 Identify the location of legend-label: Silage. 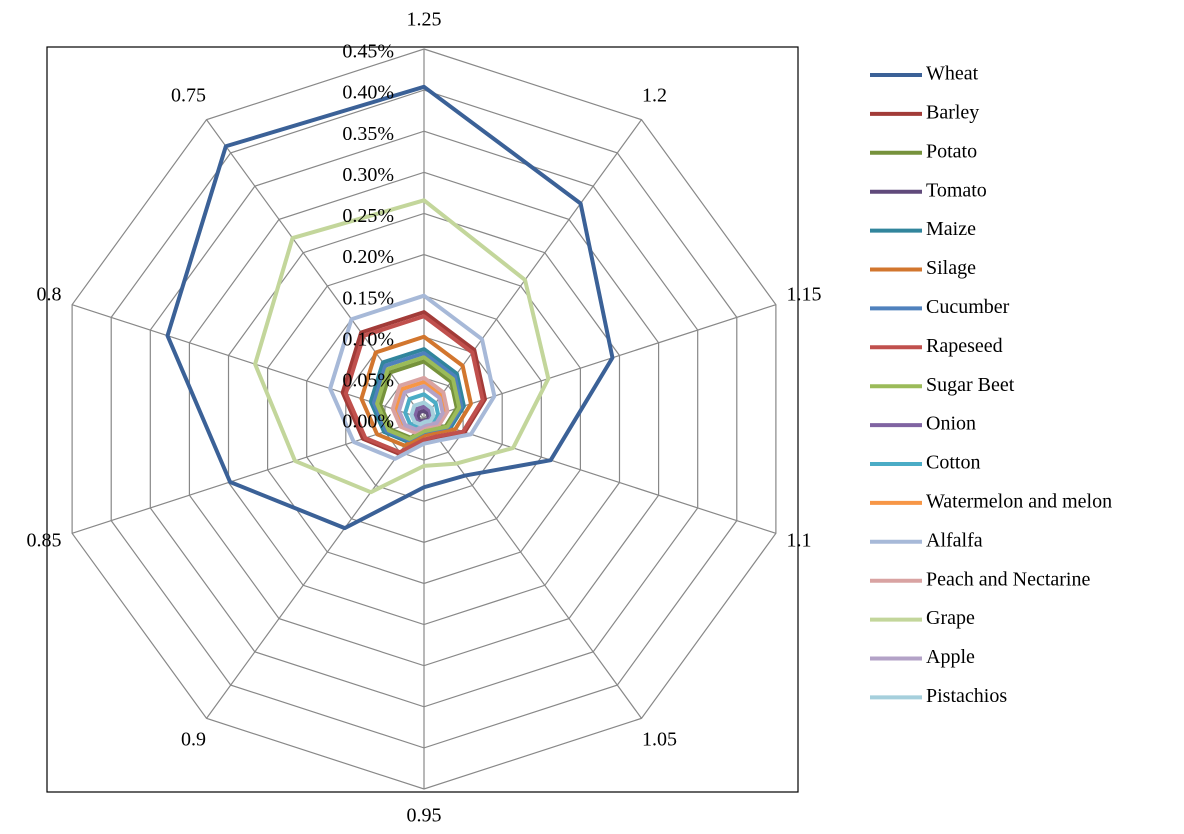
(951, 268).